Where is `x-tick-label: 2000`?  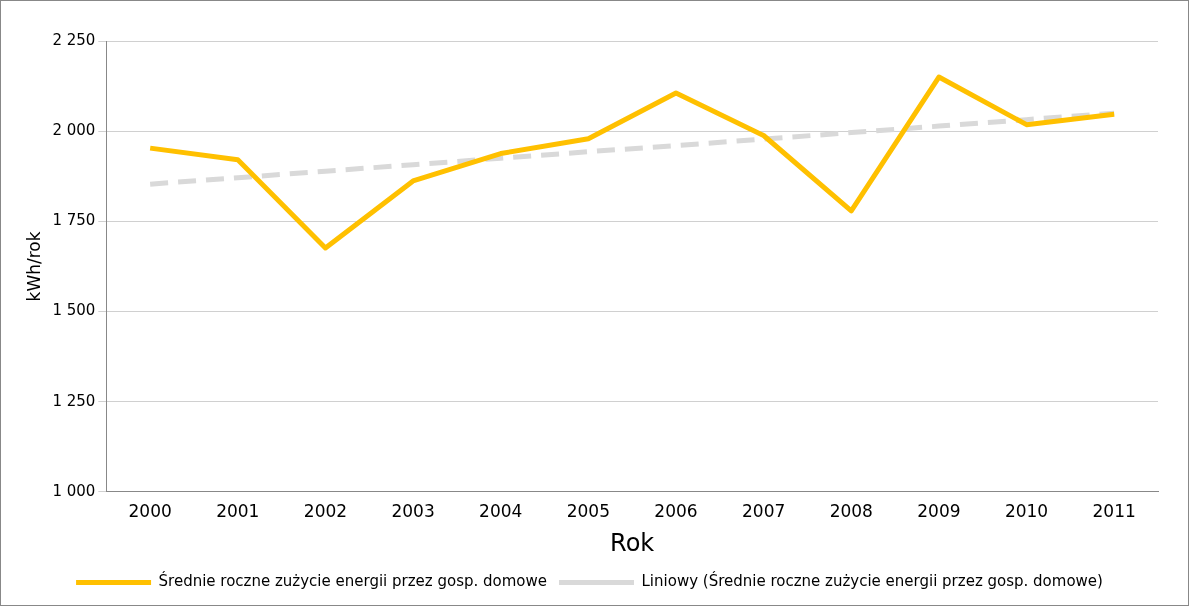 x-tick-label: 2000 is located at coordinates (150, 511).